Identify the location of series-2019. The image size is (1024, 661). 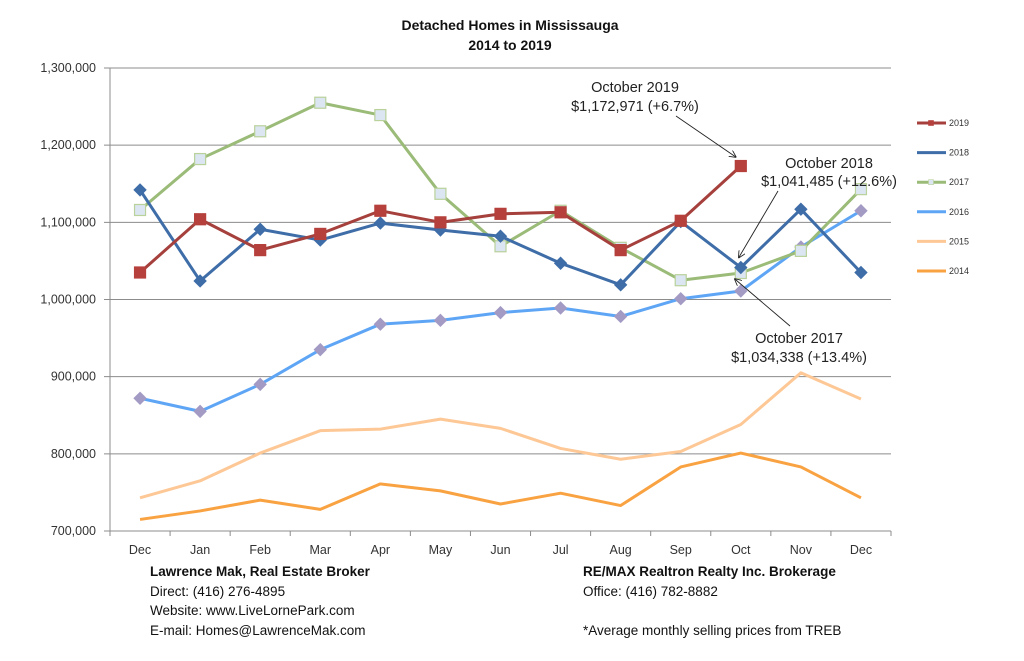
(440, 219).